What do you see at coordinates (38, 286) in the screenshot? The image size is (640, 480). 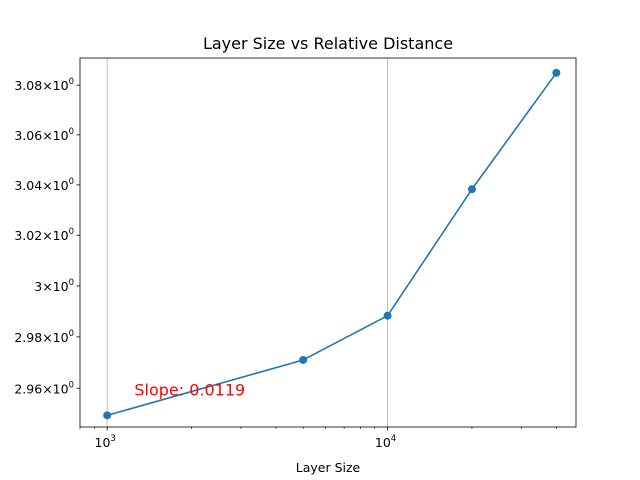 I see `y-tick-label-mantissa: 3` at bounding box center [38, 286].